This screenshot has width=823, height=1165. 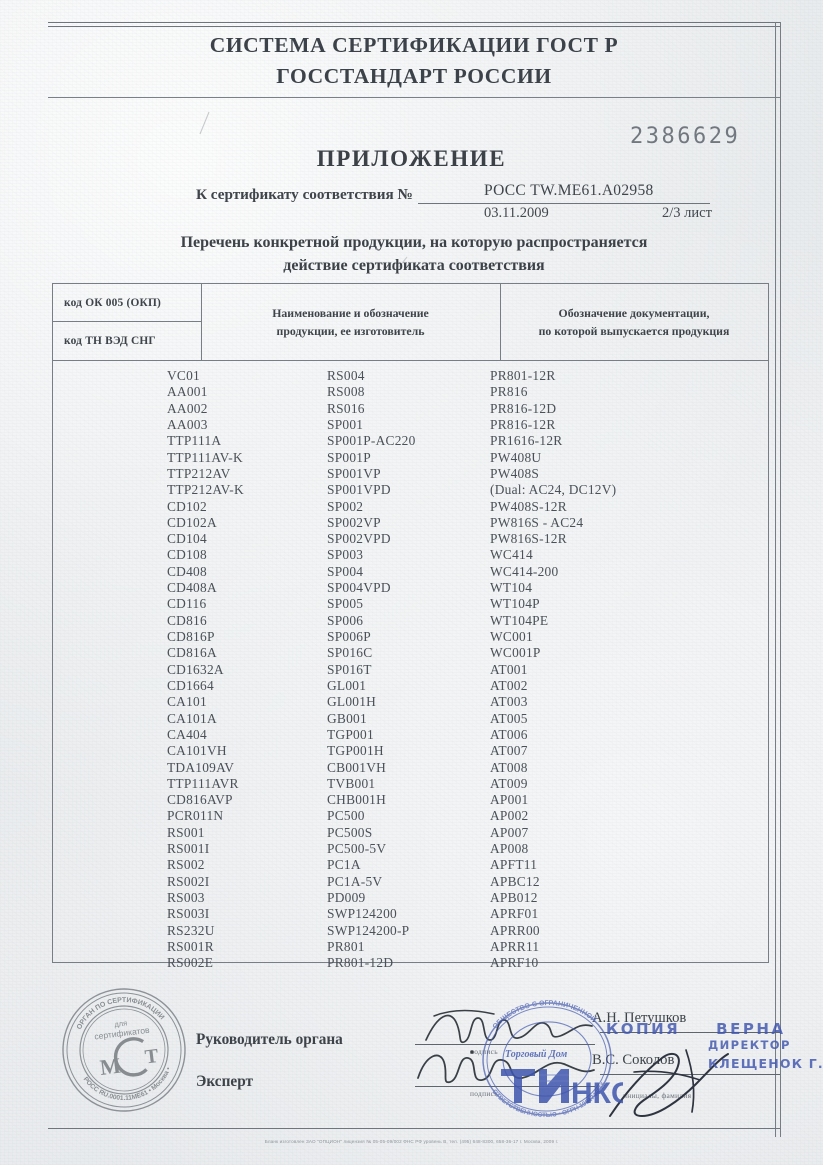 I want to click on product-code-cell: PC500-5V, so click(x=357, y=849).